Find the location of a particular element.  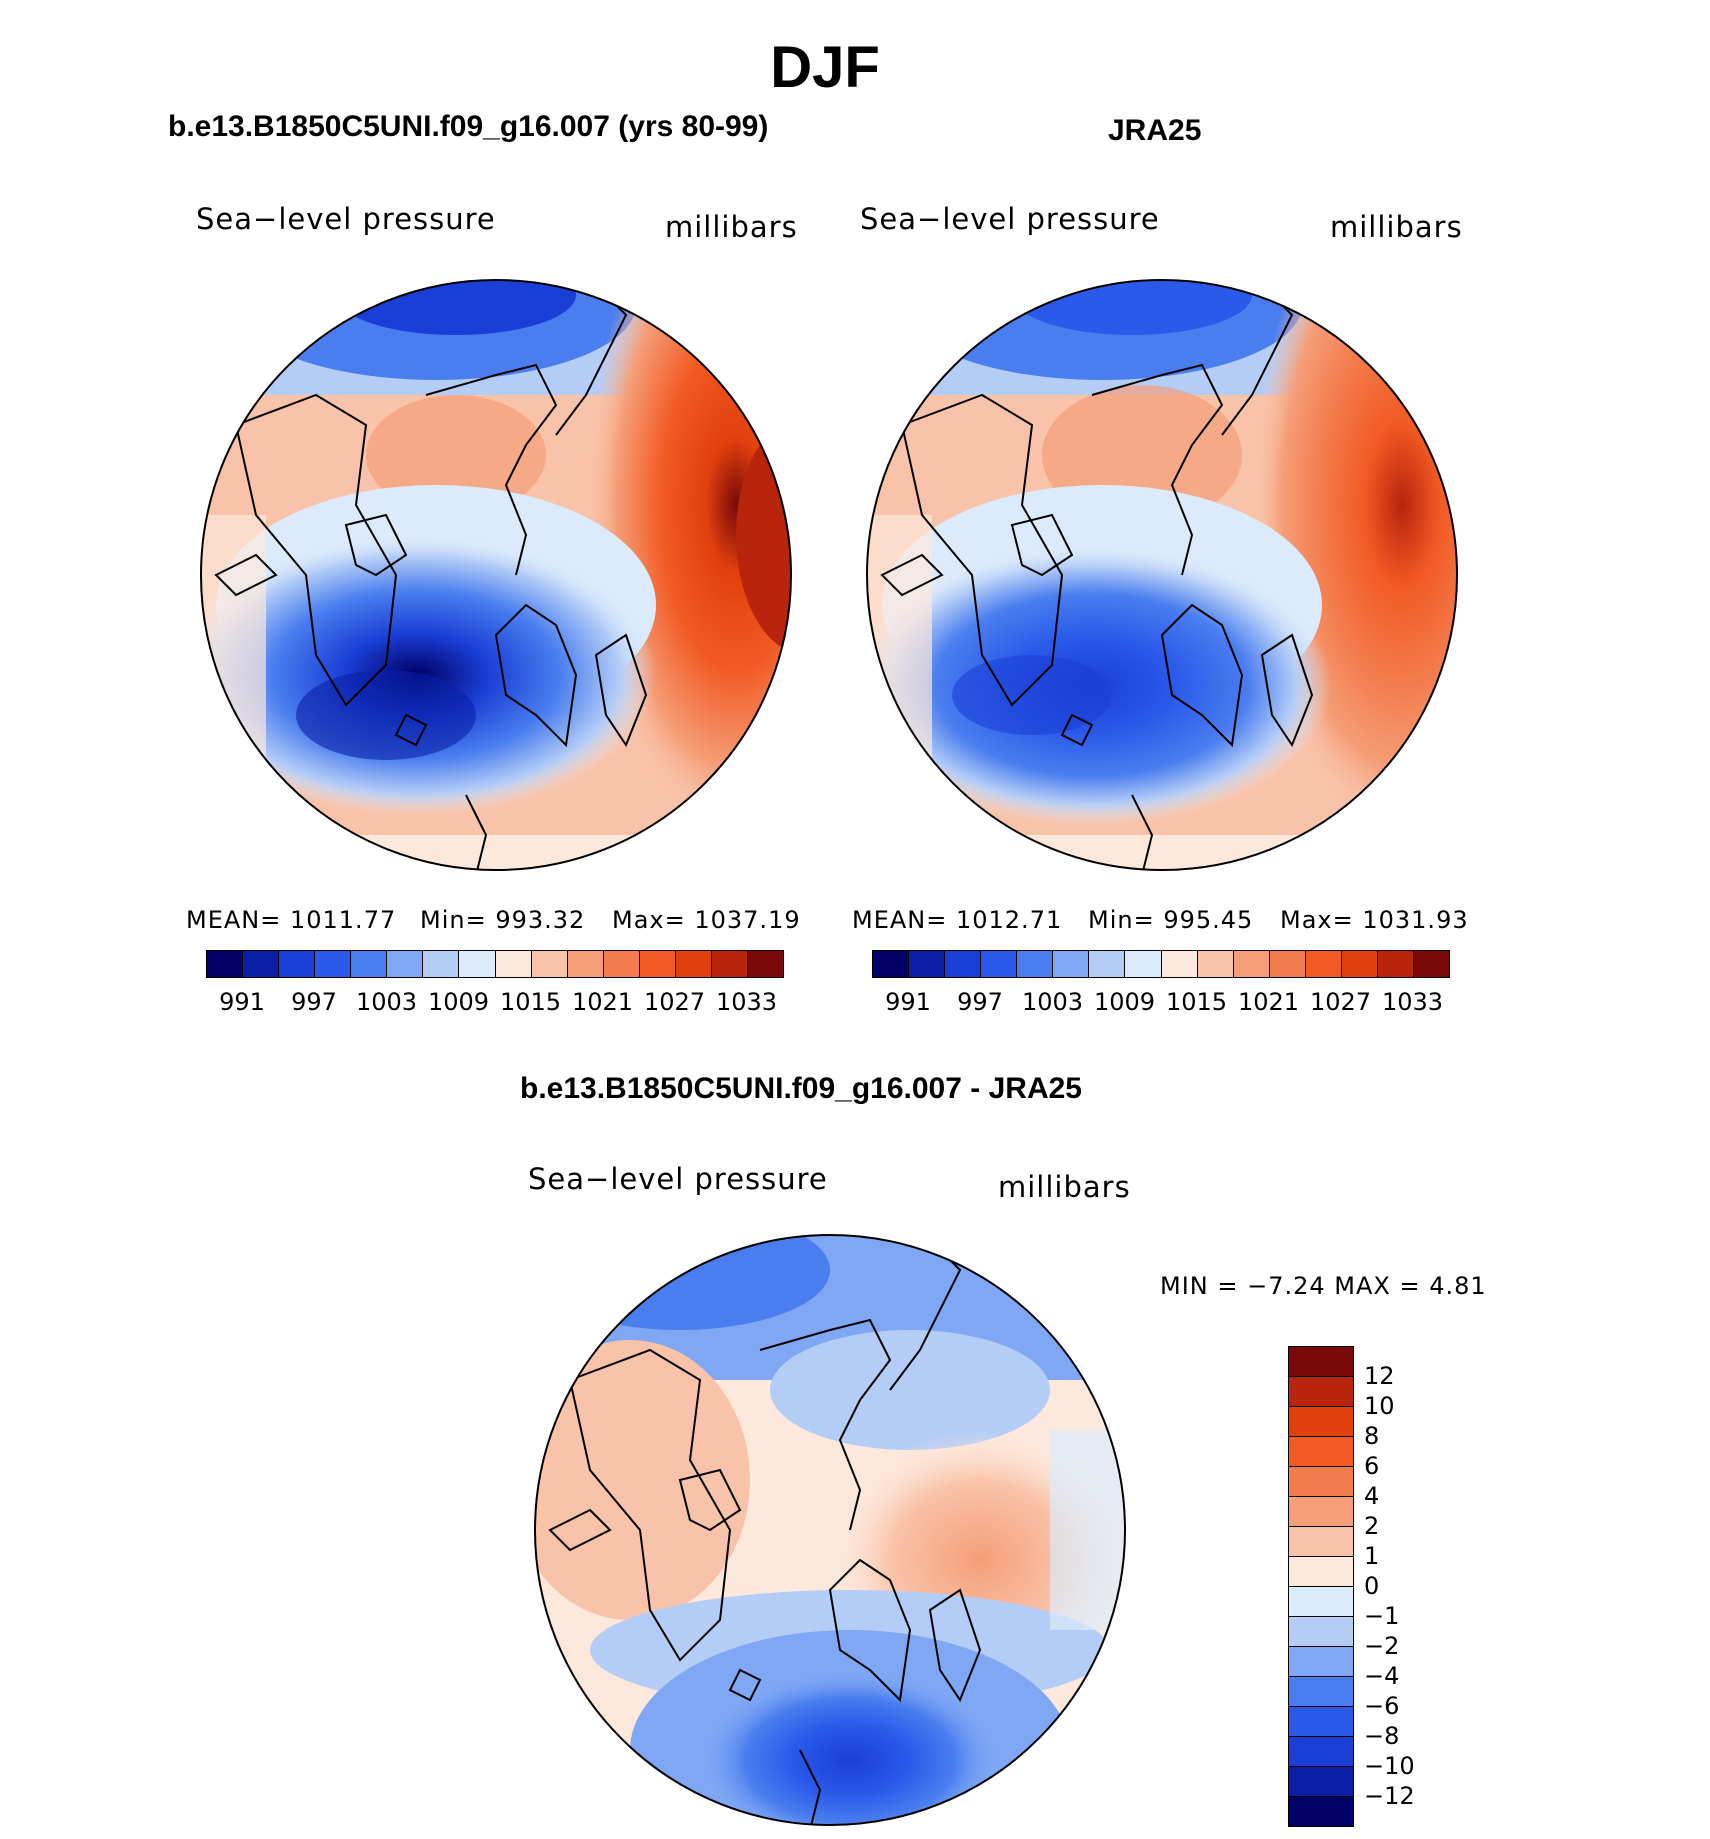

panel-1-colorbar-labels: 991 997 1003 1009 1015 1021 1027 1033 is located at coordinates (494, 1003).